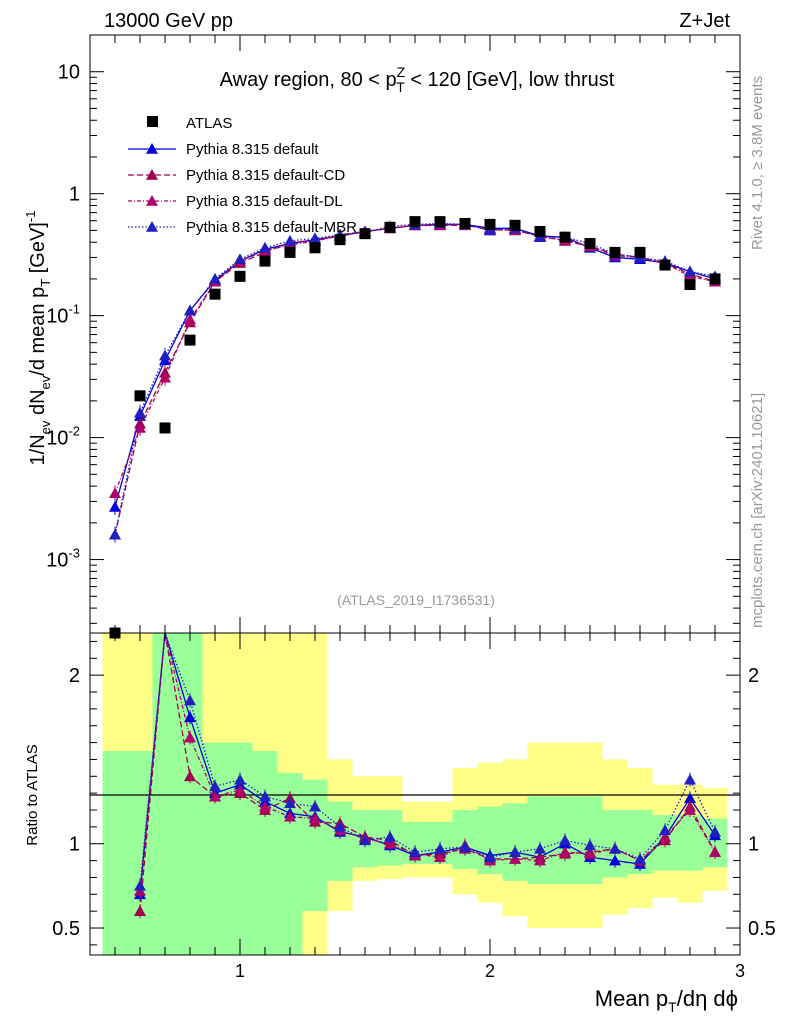 Image resolution: width=786 pixels, height=1024 pixels. What do you see at coordinates (753, 845) in the screenshot?
I see `ratio-tick-label-right: 1` at bounding box center [753, 845].